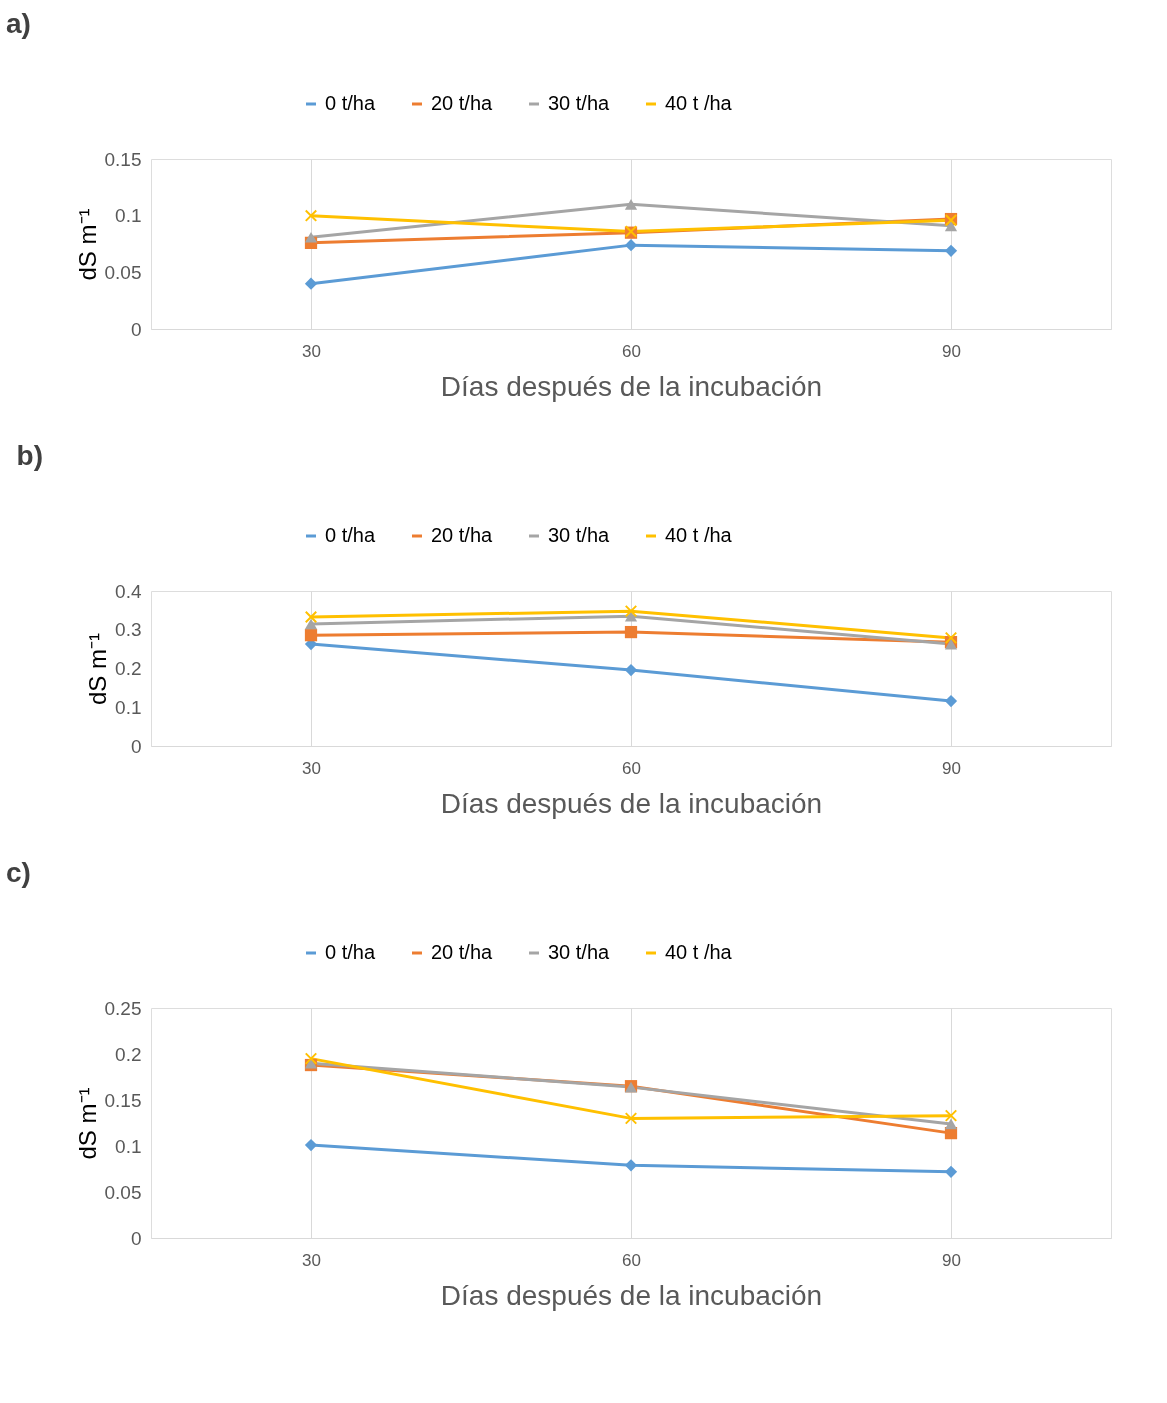 The width and height of the screenshot is (1167, 1403). Describe the element at coordinates (128, 591) in the screenshot. I see `y-tick-label: 0.4` at that location.